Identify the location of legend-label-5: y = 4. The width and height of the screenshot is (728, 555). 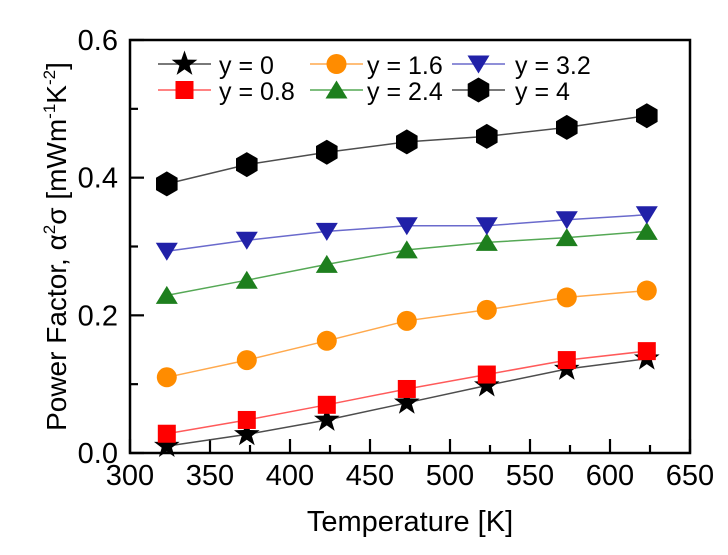
(542, 92).